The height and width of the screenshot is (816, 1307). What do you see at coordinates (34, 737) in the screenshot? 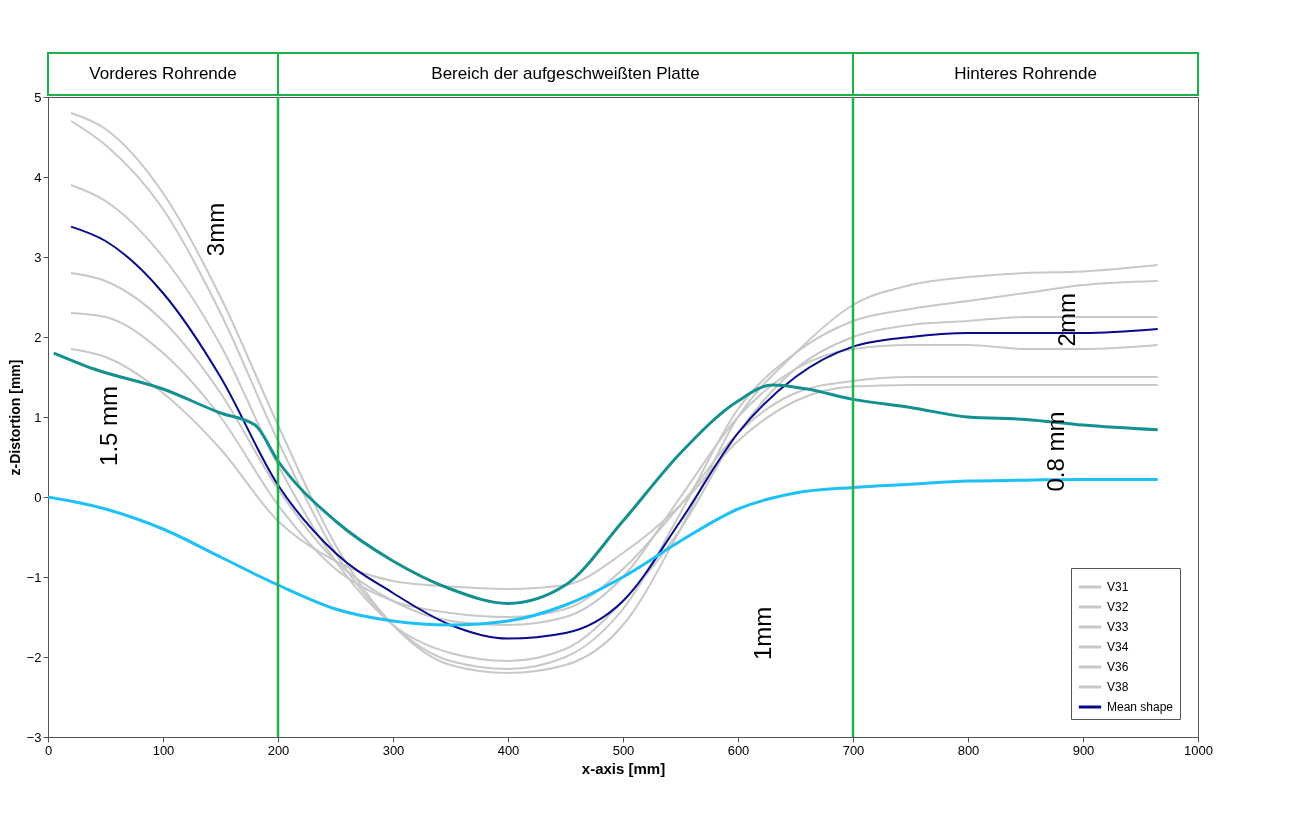
I see `y-tick-label: −3` at bounding box center [34, 737].